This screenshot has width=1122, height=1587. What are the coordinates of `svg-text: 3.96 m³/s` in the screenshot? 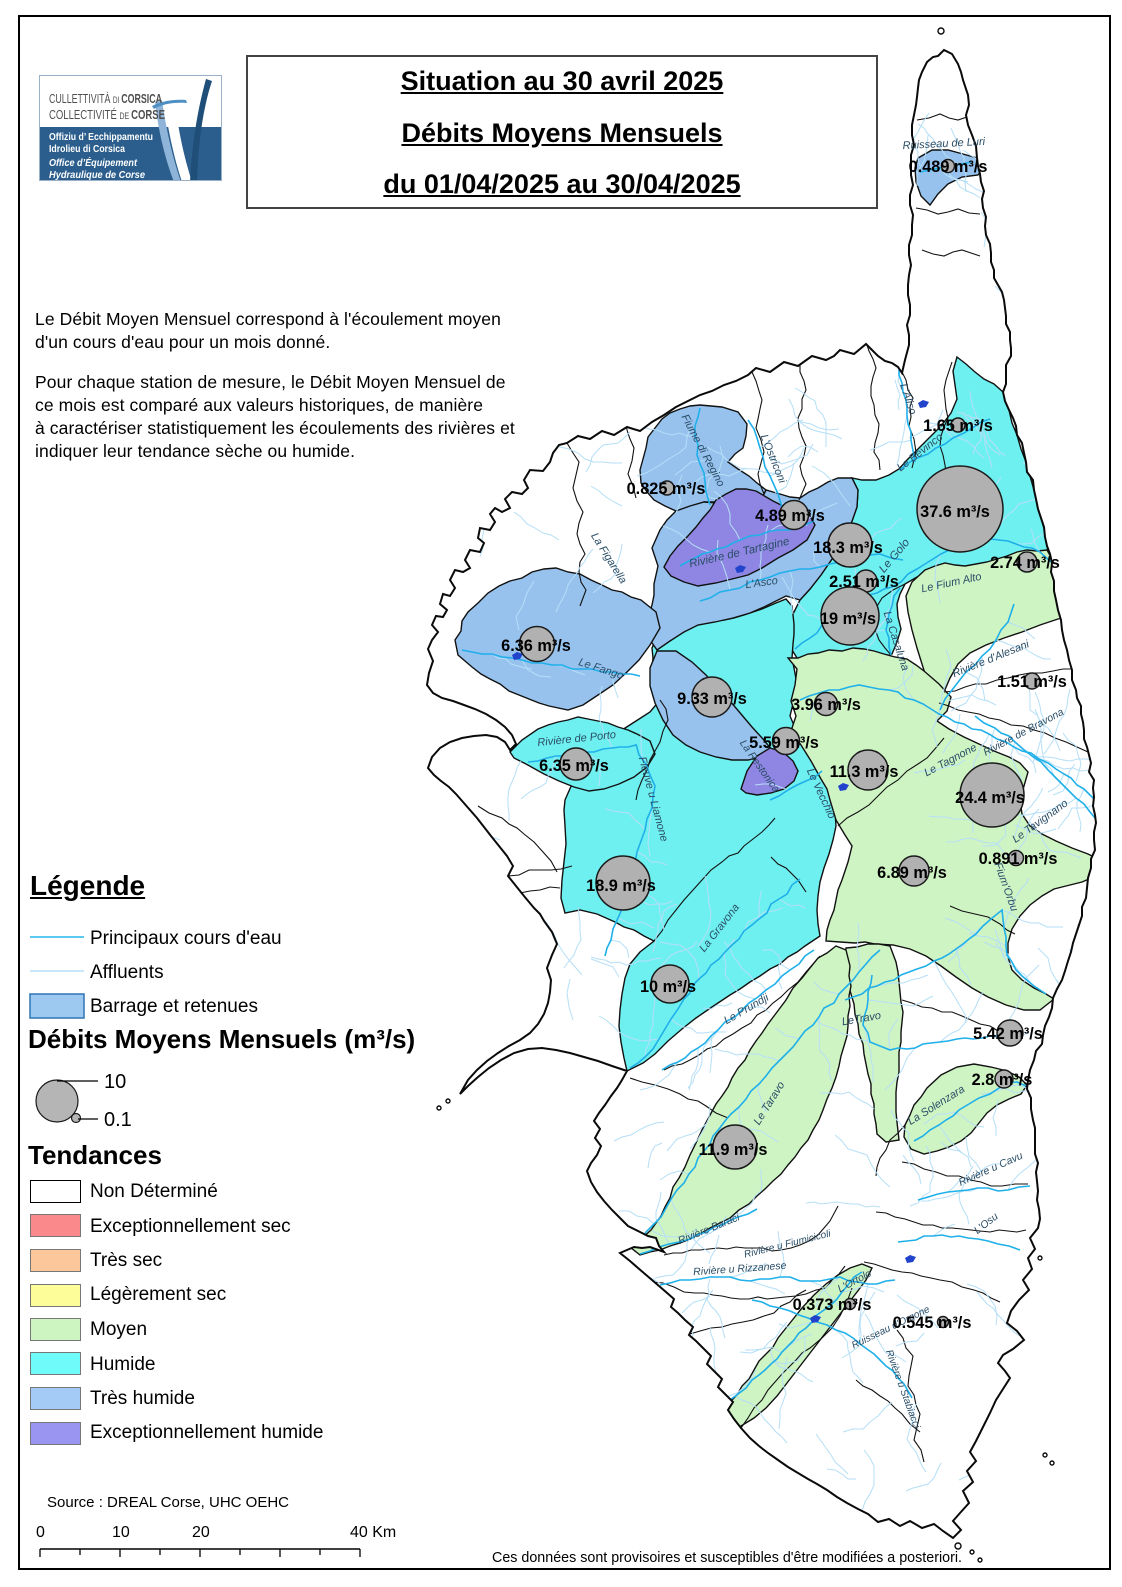 It's located at (826, 705).